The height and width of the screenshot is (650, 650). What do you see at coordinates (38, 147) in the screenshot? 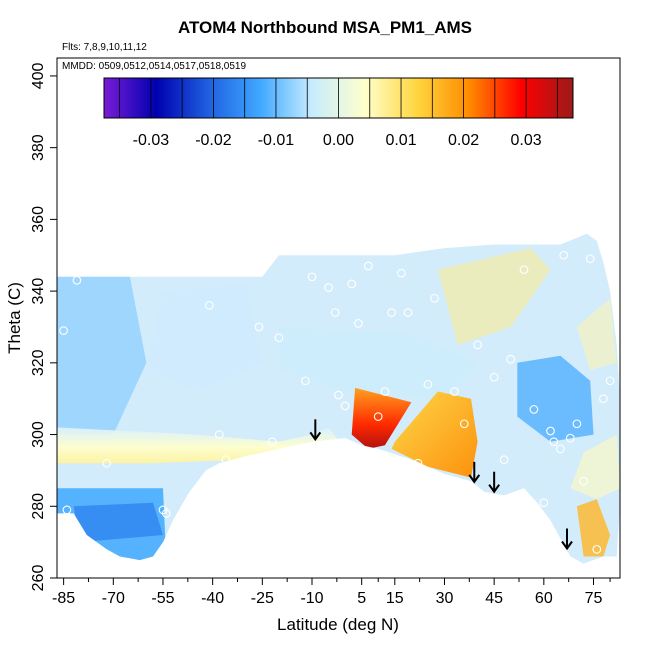
I see `y-tick-label: 380` at bounding box center [38, 147].